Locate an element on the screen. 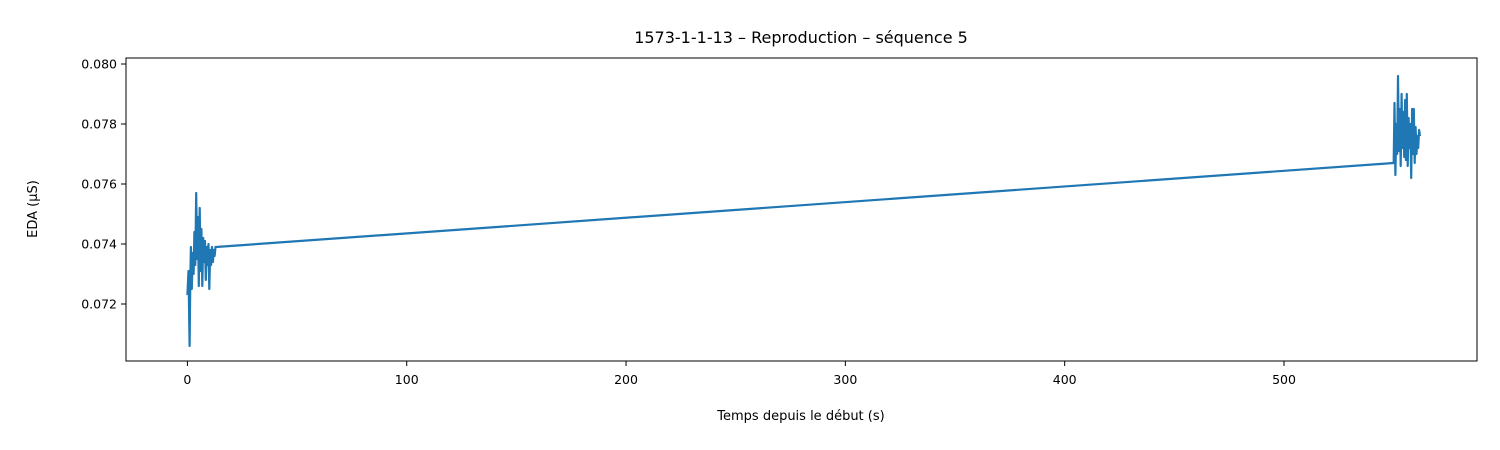  chart-title: 1573-1-1-13 – Reproduction – séquence 5 is located at coordinates (801, 37).